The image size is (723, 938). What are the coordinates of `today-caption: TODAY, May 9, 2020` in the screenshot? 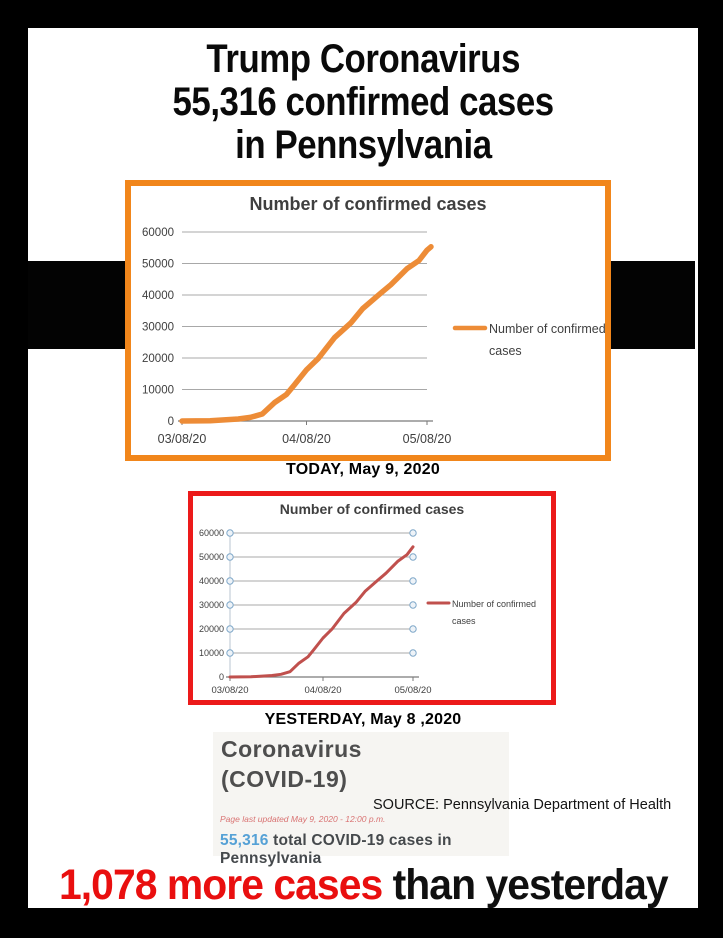 It's located at (363, 469).